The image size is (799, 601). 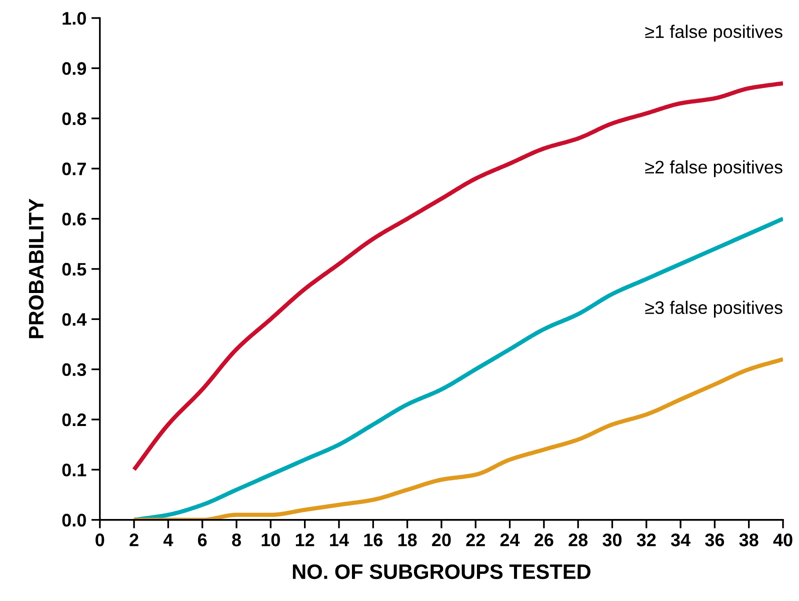 I want to click on x-tick-label: 24, so click(x=510, y=540).